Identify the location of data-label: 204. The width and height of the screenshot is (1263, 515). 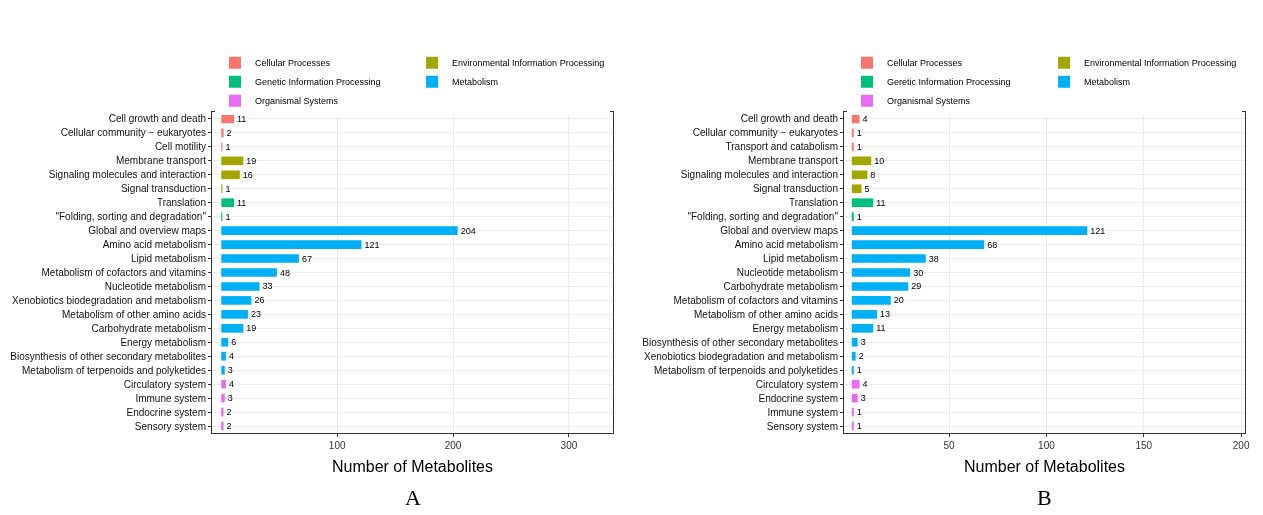
(468, 230).